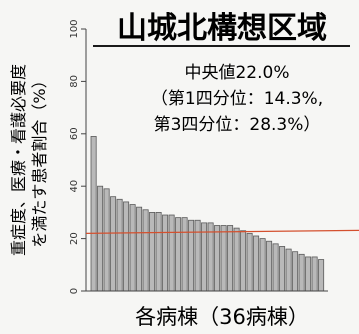  What do you see at coordinates (222, 317) in the screenshot?
I see `x-axis-label: 各病棟（36病棟）` at bounding box center [222, 317].